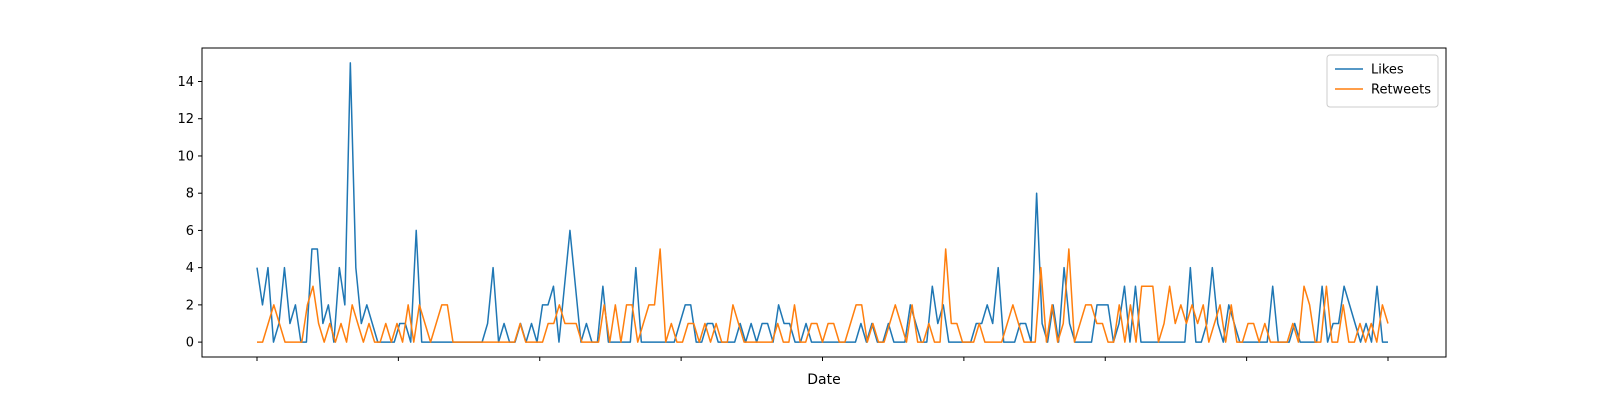 The image size is (1600, 400). Describe the element at coordinates (190, 194) in the screenshot. I see `y-tick-label: 8` at that location.